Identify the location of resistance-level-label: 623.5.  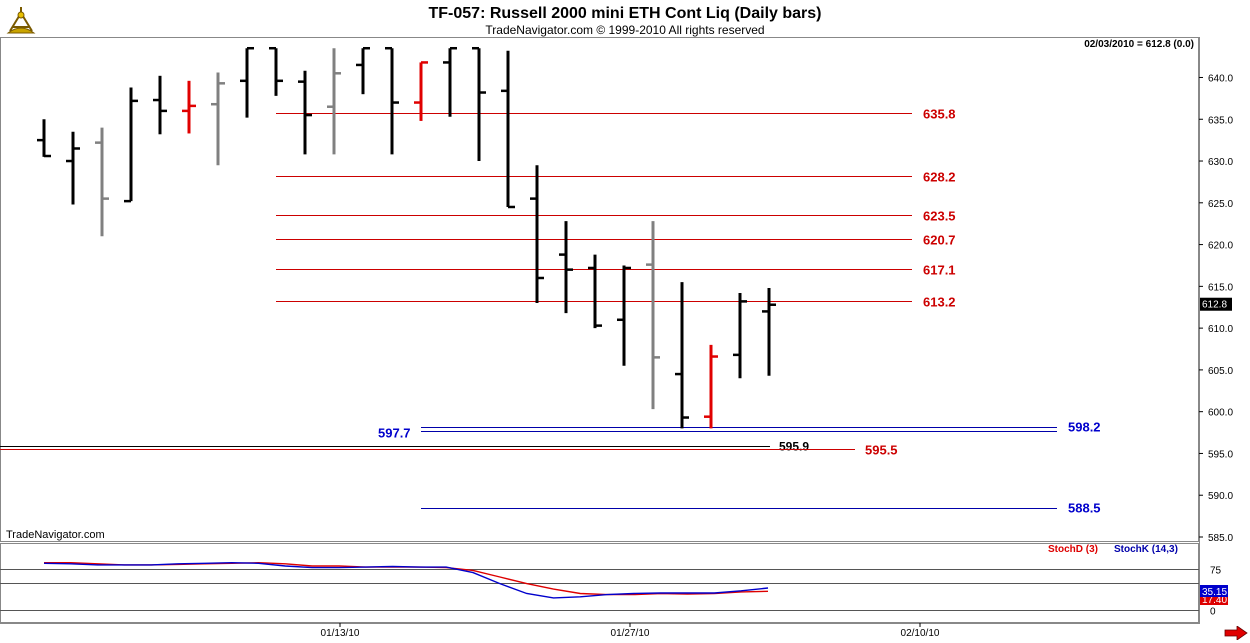
(939, 216).